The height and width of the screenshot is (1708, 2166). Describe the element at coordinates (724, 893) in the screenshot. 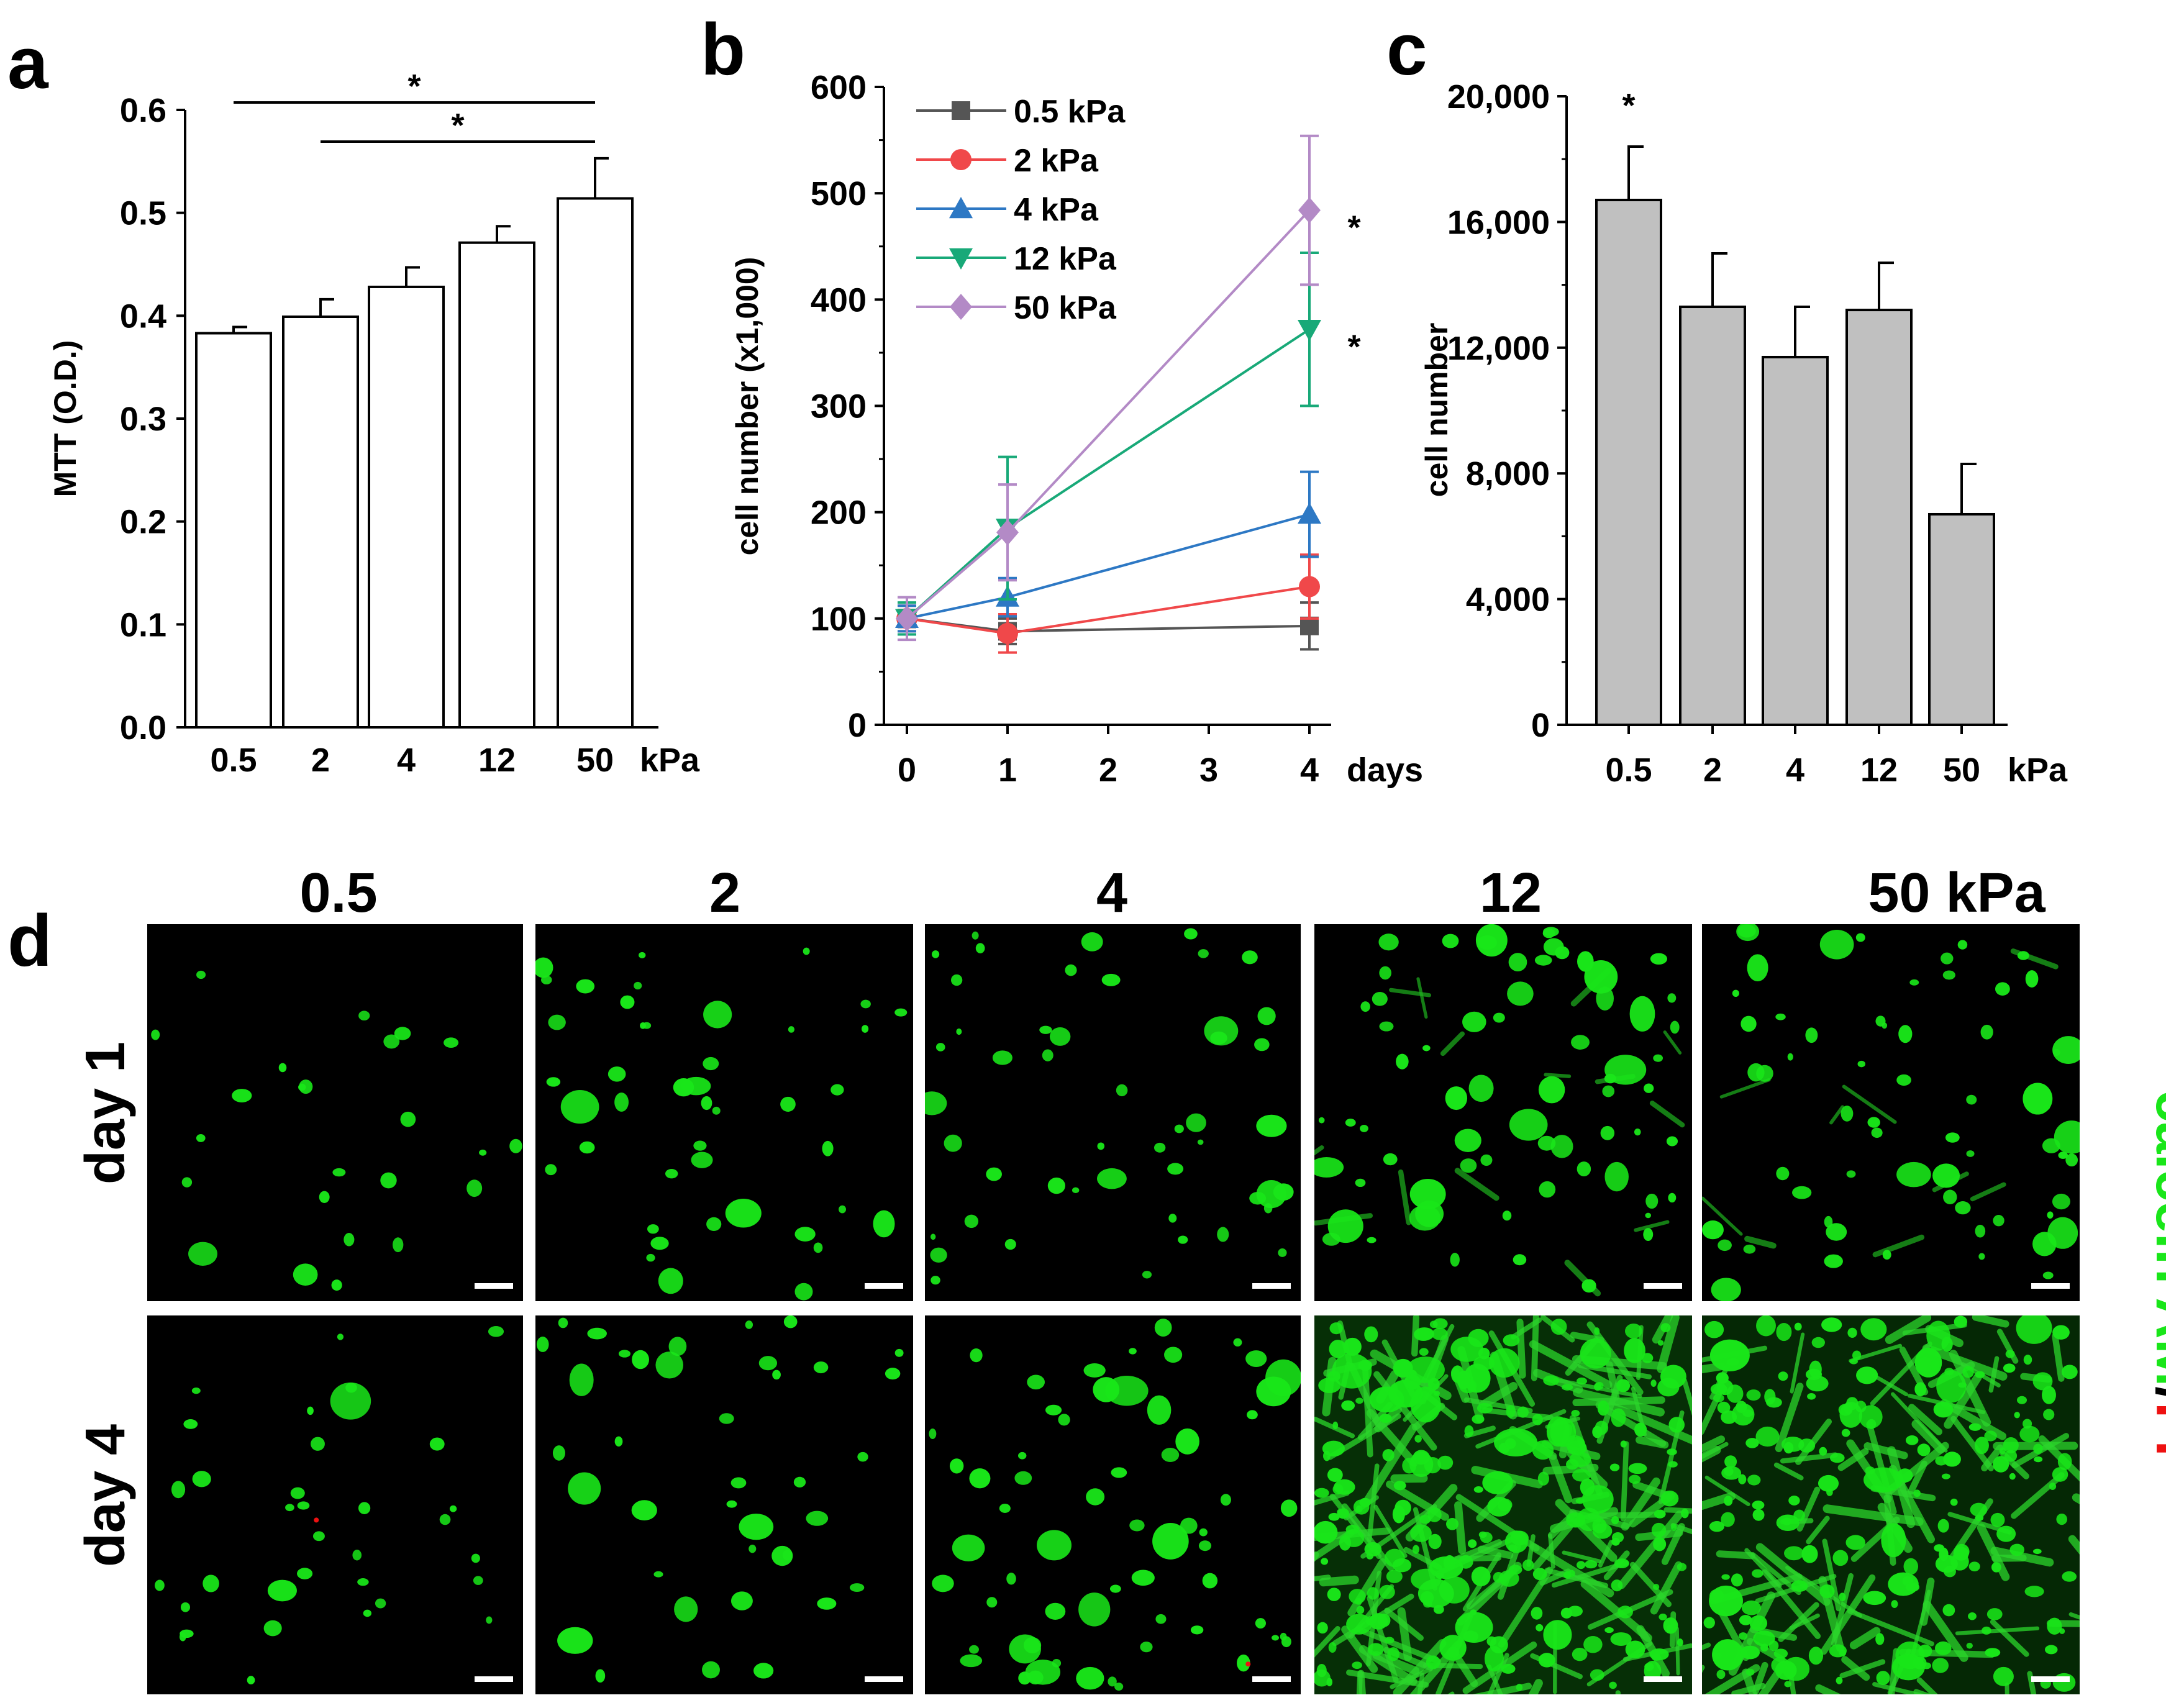

I see `column-title-2: 2` at that location.